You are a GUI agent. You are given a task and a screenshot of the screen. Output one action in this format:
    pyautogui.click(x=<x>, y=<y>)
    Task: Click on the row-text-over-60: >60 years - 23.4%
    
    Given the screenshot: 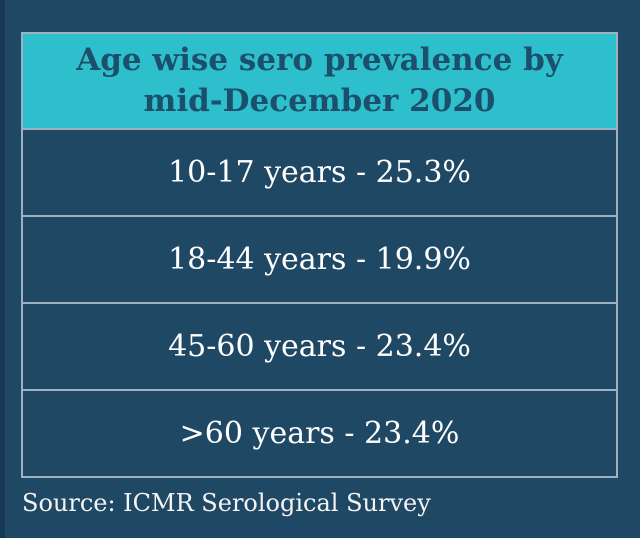 What is the action you would take?
    pyautogui.click(x=319, y=433)
    